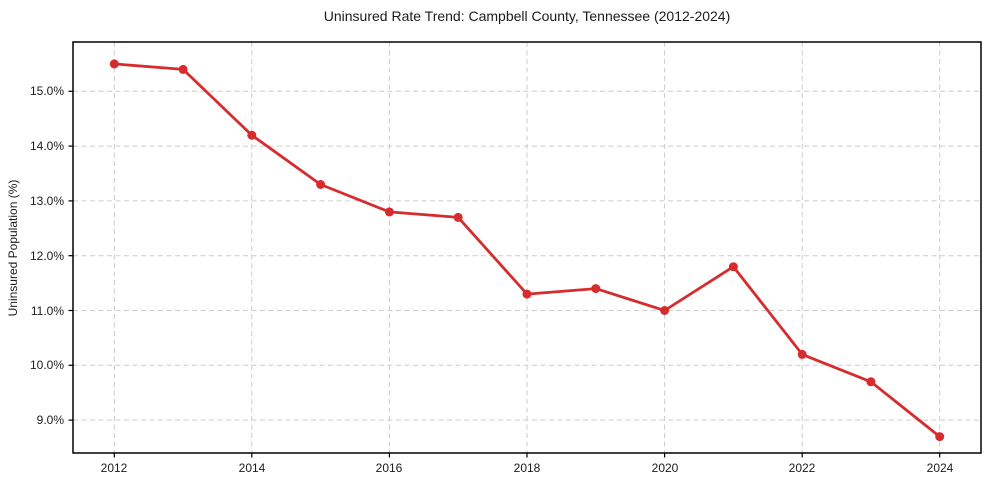 The image size is (989, 490). I want to click on x-tick-label: 2014, so click(252, 468).